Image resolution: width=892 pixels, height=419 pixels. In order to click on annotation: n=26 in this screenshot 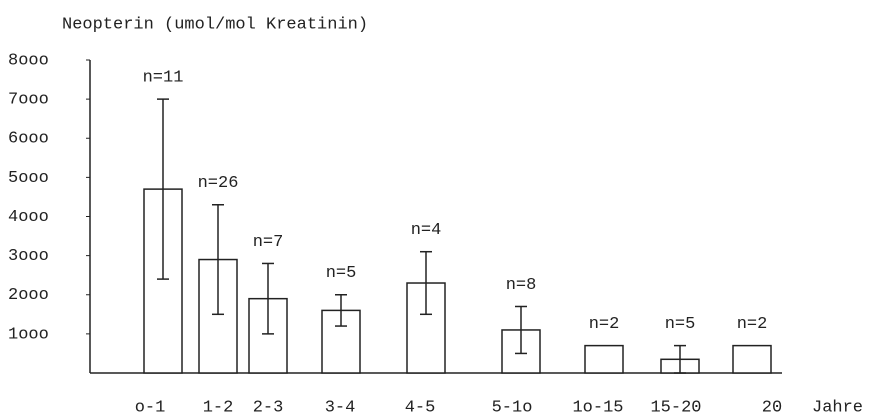, I will do `click(218, 183)`.